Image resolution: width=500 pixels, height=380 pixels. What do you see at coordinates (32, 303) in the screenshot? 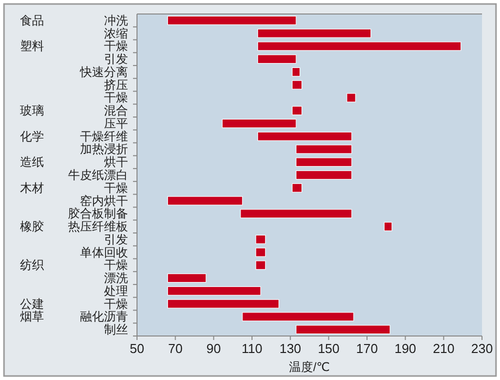
I see `text: 公建` at bounding box center [32, 303].